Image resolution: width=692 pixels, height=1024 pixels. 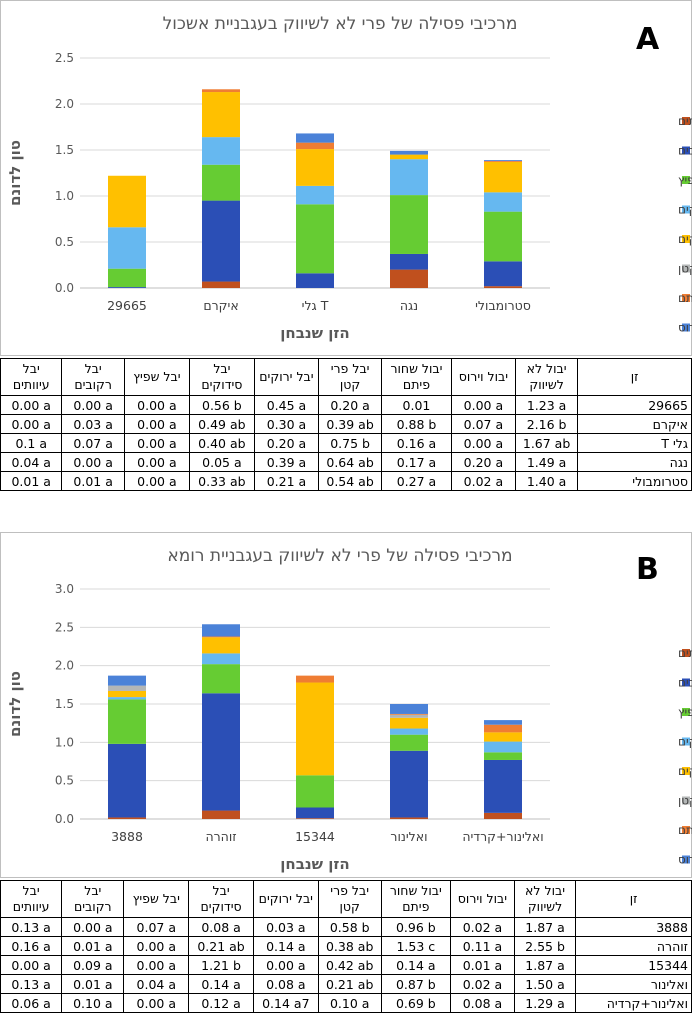 I want to click on column-header: יבל רקובים, so click(x=93, y=377).